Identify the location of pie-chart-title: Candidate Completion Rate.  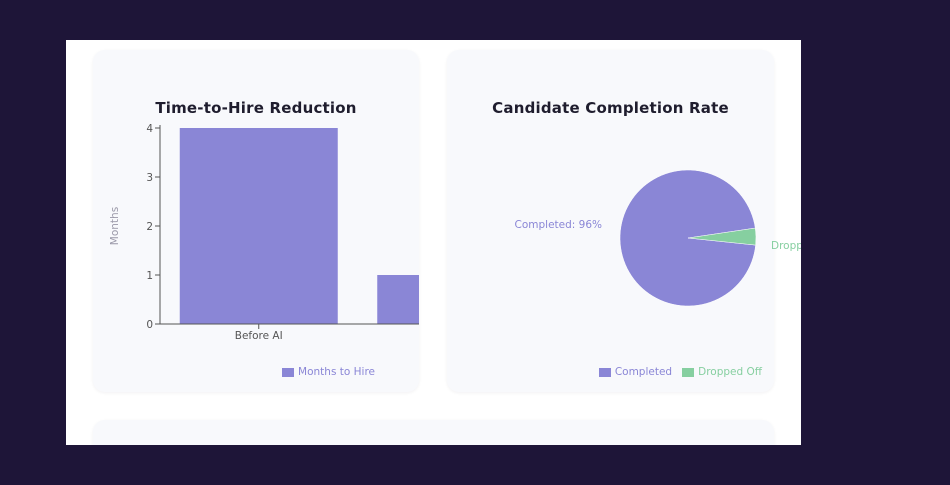
(610, 108).